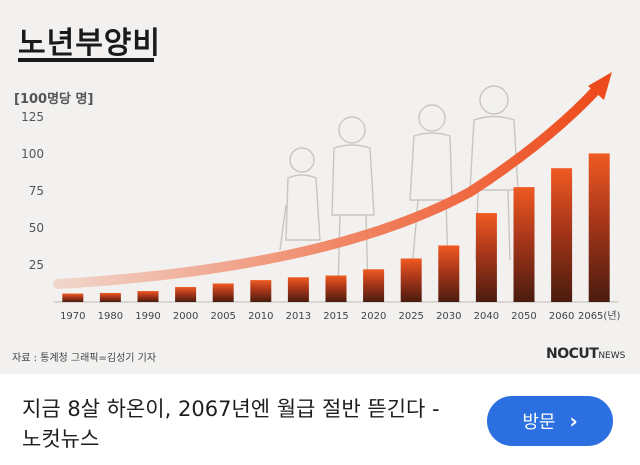 The image size is (640, 465). What do you see at coordinates (231, 424) in the screenshot?
I see `article-title: 지금 8살 하온이, 2067년엔 월급 절반 뜯긴다 - 노컷뉴스` at bounding box center [231, 424].